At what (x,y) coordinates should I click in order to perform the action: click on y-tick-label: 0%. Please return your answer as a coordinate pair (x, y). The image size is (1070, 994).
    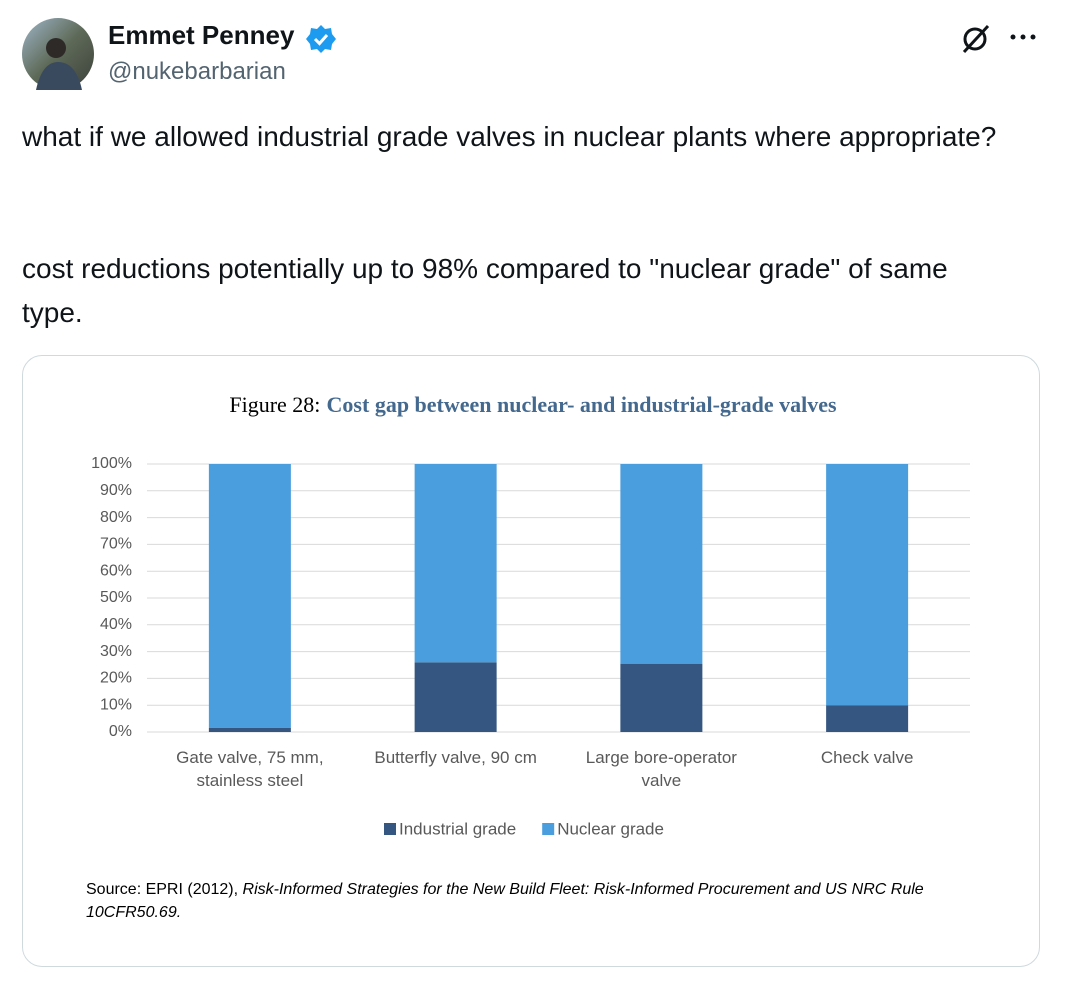
    Looking at the image, I should click on (120, 731).